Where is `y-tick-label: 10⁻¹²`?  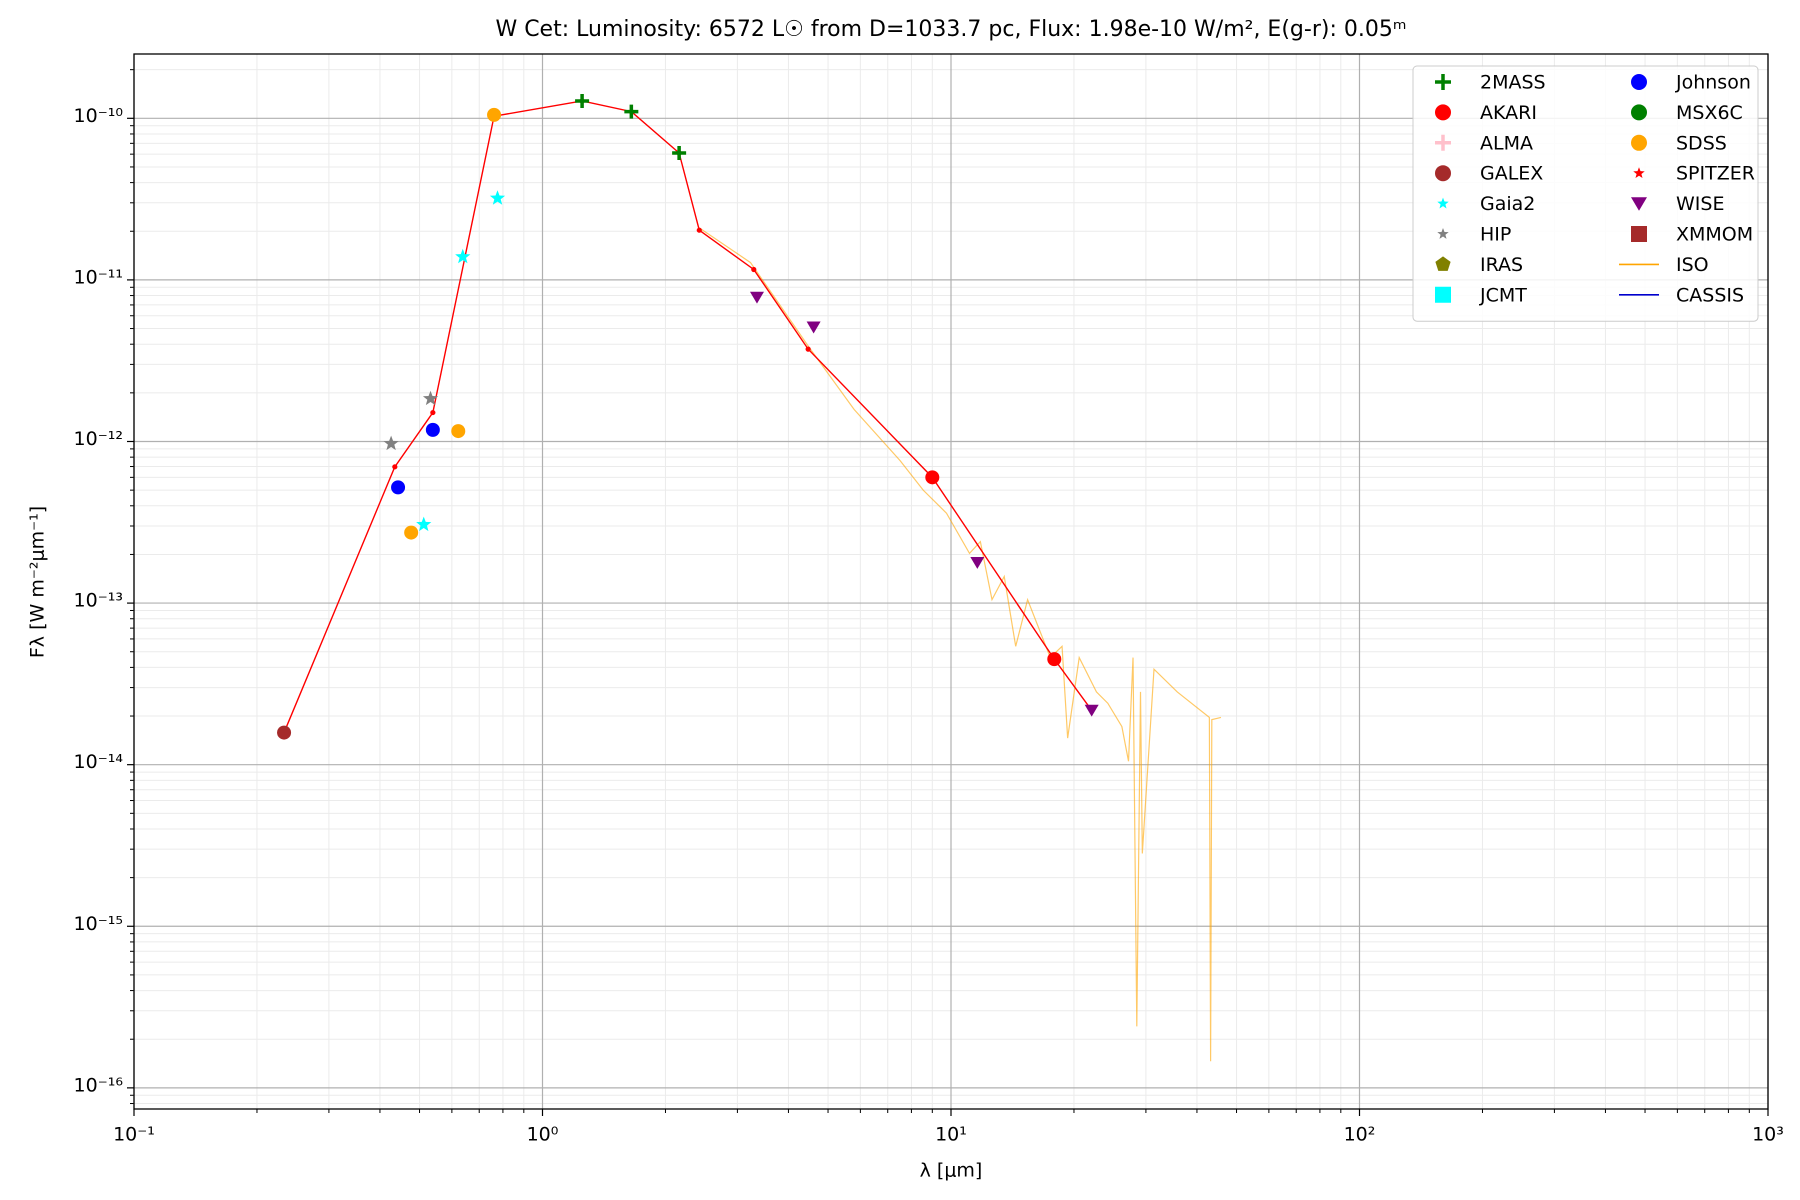 y-tick-label: 10⁻¹² is located at coordinates (98, 439).